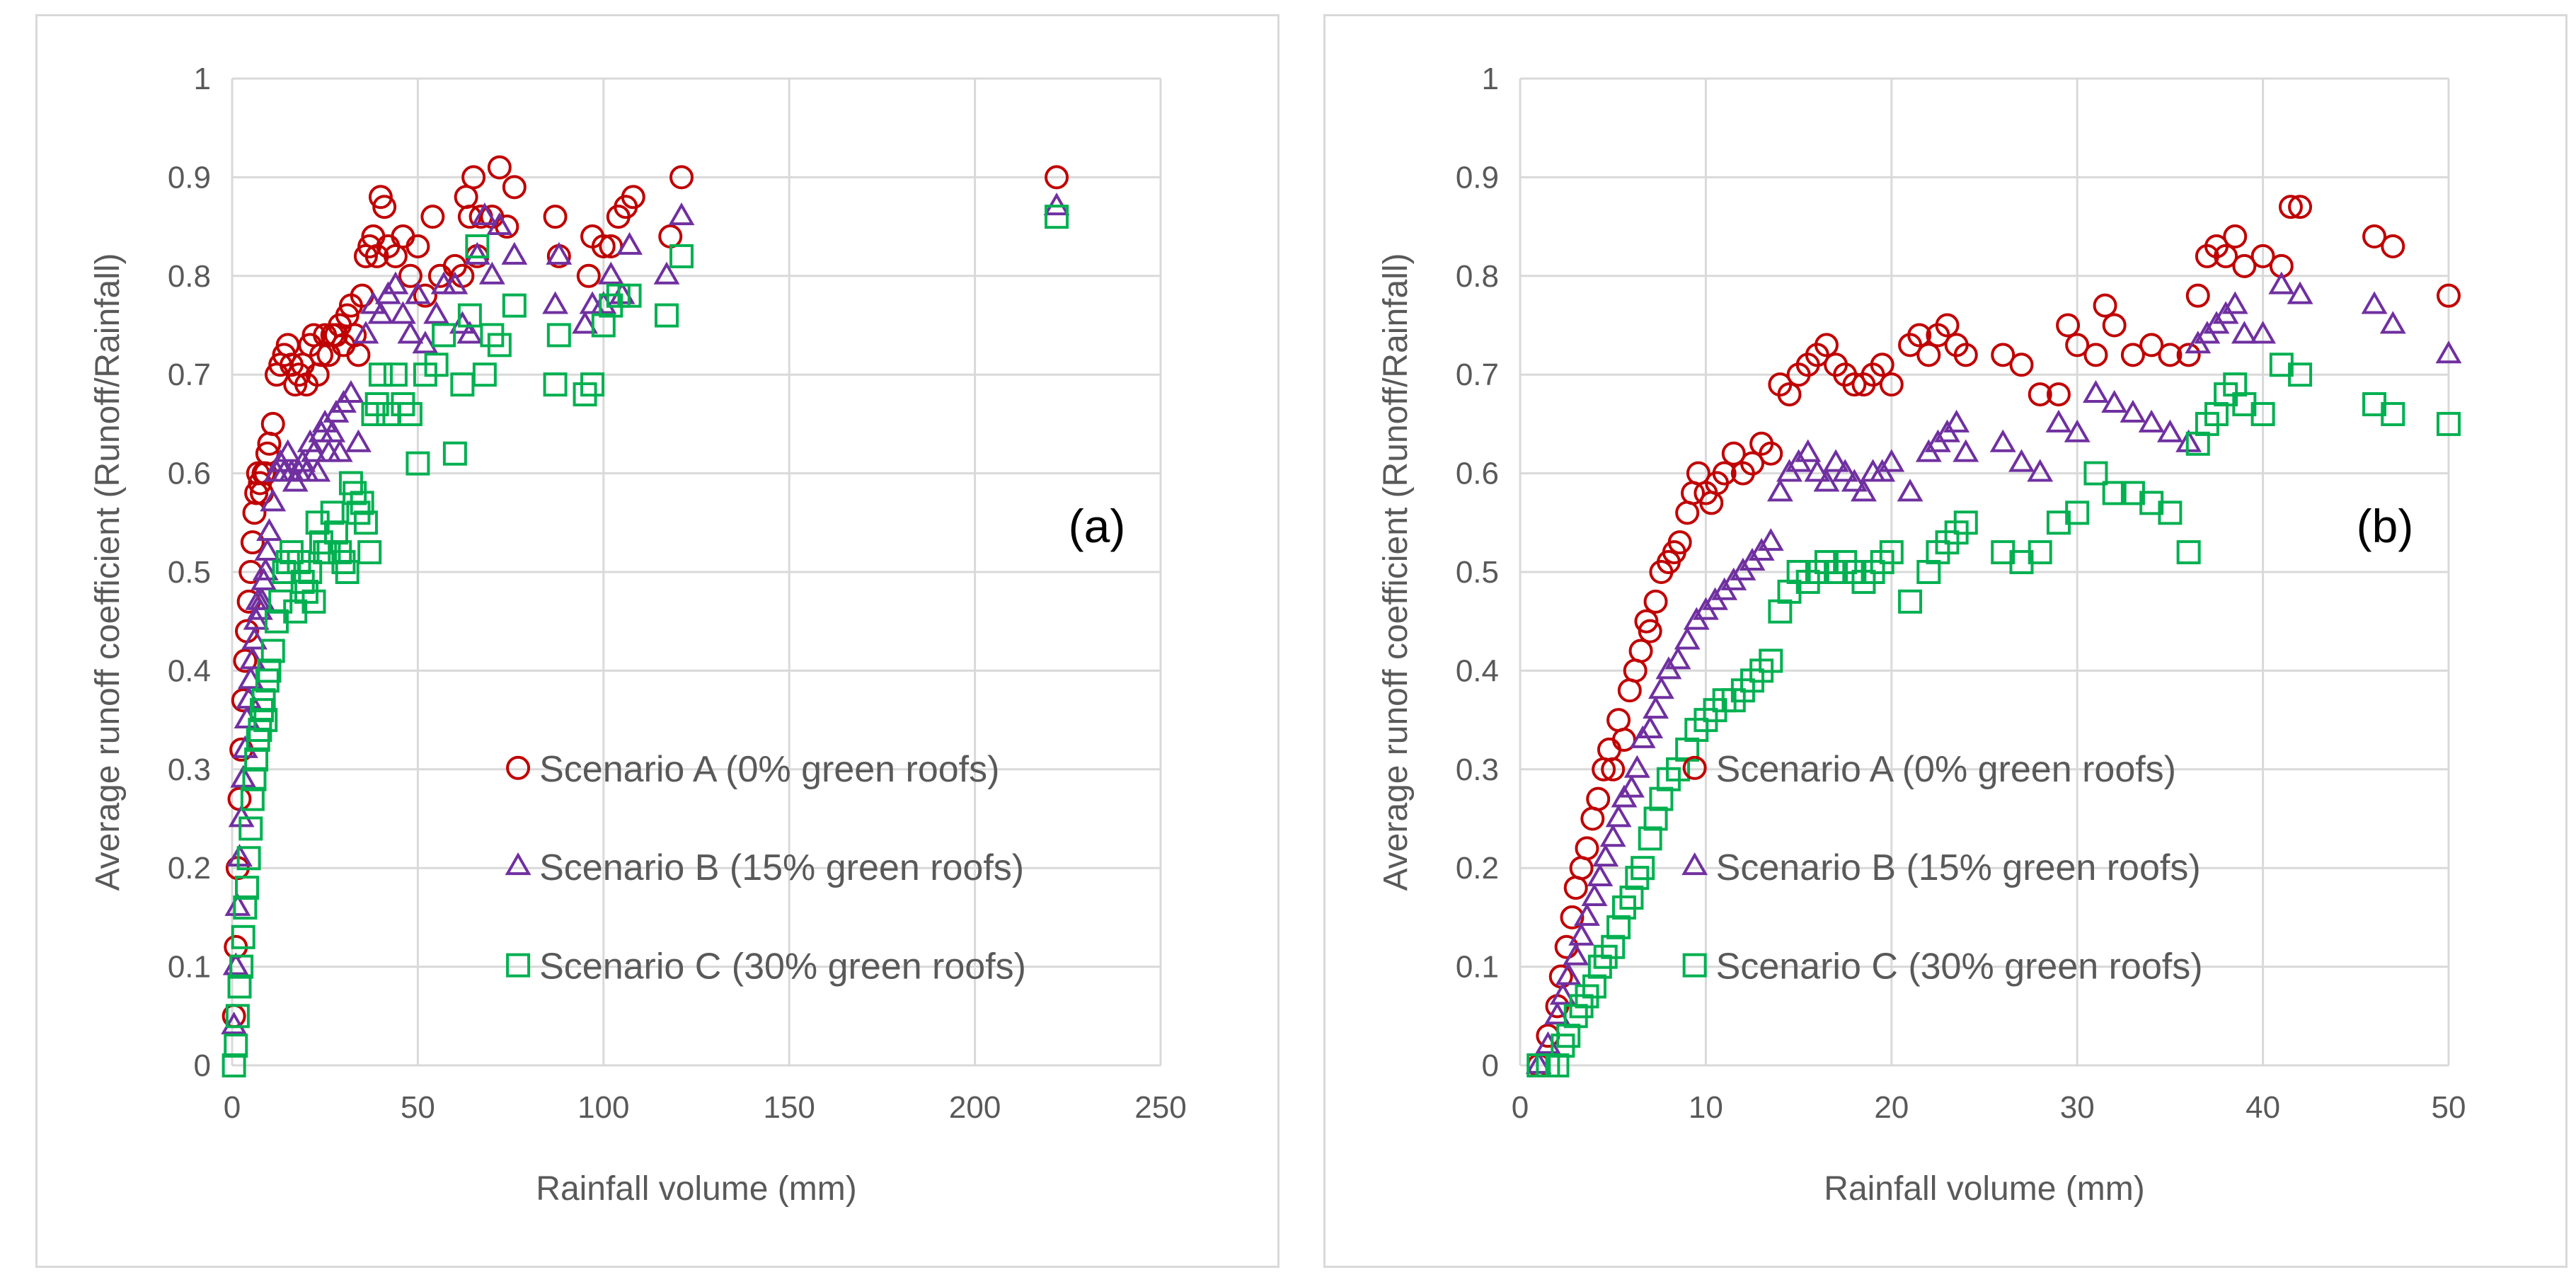  Describe the element at coordinates (190, 769) in the screenshot. I see `chart-a-y-tick-3: 0.3` at that location.